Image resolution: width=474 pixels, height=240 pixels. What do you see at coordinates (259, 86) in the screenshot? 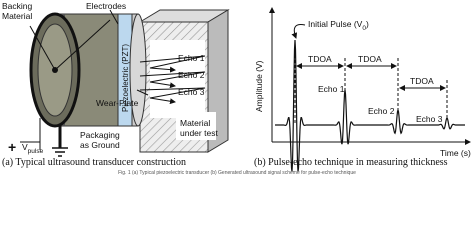
I see `y-axis-label: Amplitude (V)` at bounding box center [259, 86].